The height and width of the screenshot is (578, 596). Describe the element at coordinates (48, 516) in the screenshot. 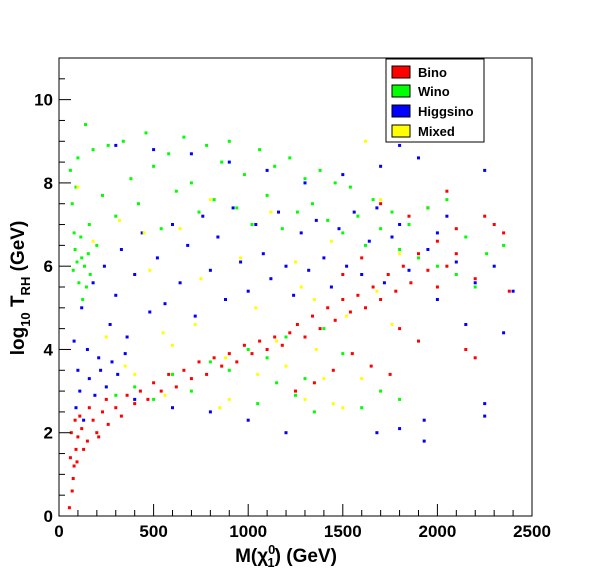

I see `y-tick-label: 0` at that location.